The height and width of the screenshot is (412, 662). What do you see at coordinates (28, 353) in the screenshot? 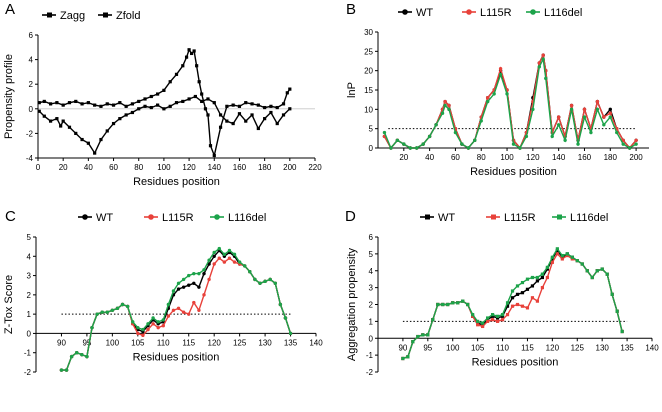
I see `panel-c-y-tick-label: -1` at bounding box center [28, 353].